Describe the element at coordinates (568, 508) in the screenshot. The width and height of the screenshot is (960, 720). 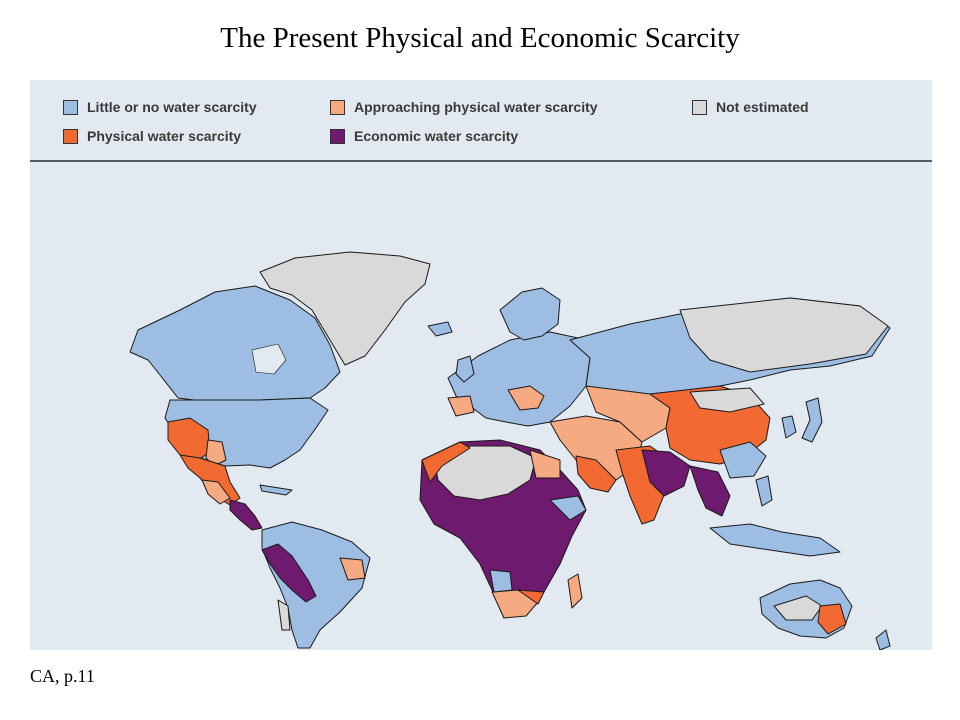
I see `horn-little` at that location.